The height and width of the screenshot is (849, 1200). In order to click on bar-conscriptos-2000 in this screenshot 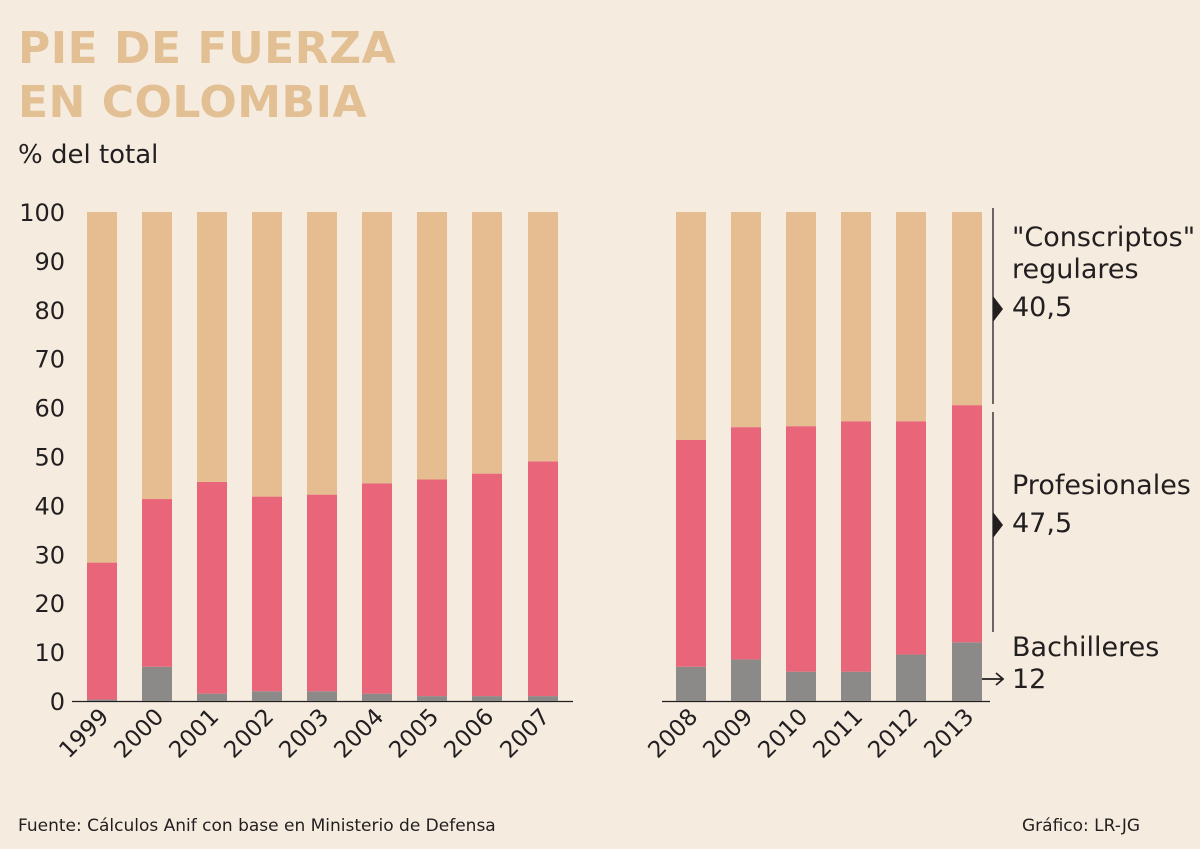, I will do `click(157, 356)`.